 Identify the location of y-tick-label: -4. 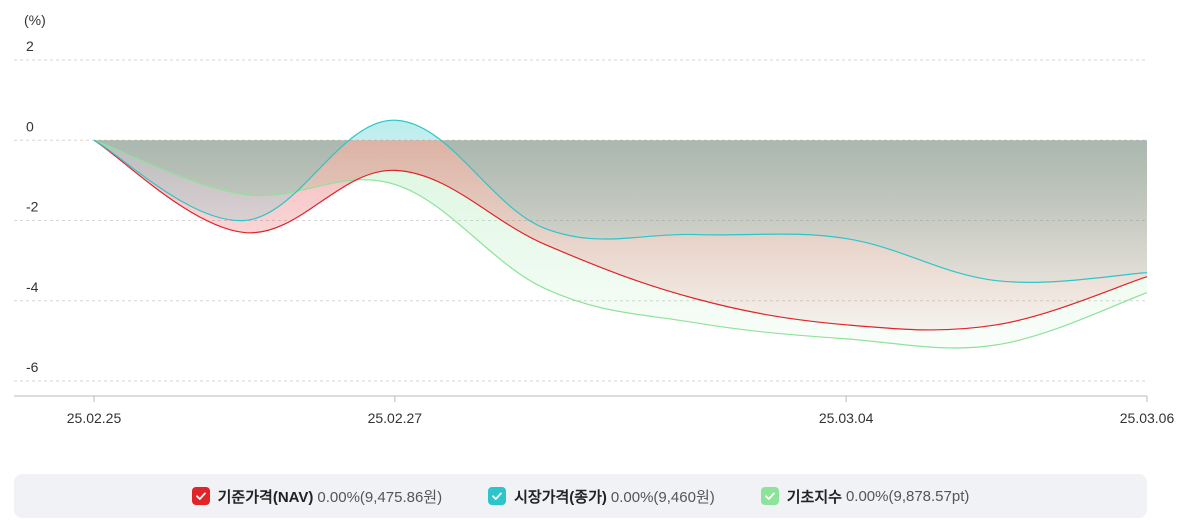
(32, 287).